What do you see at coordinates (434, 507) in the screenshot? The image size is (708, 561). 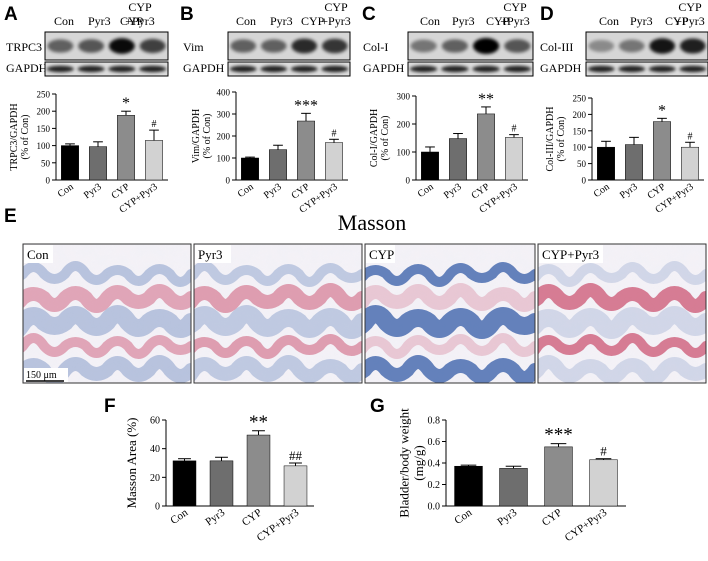 I see `y-tick-label: 0.0` at bounding box center [434, 507].